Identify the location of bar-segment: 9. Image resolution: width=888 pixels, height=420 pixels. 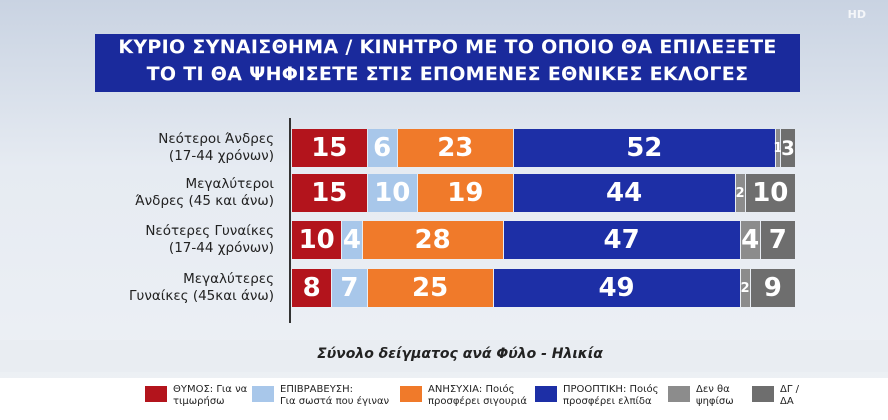
(772, 288).